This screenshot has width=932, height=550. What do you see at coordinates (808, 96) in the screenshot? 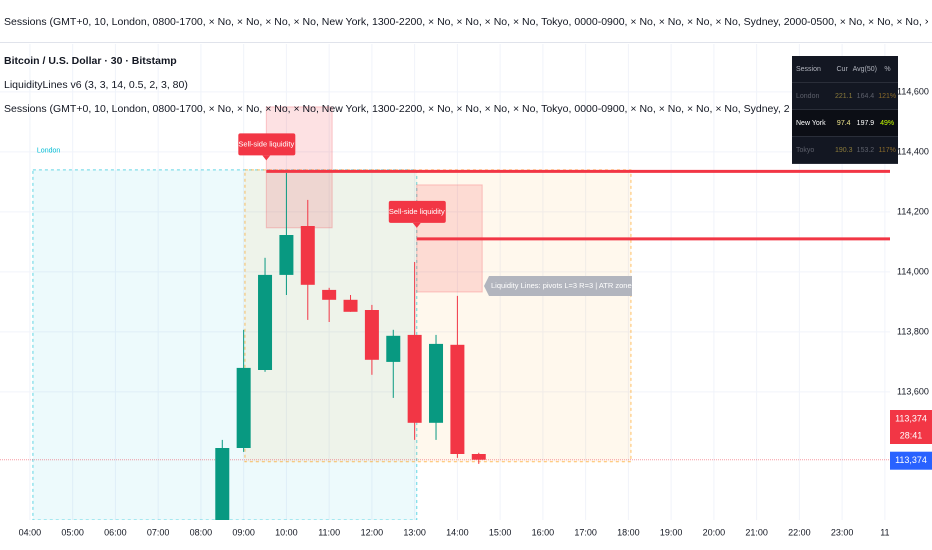
I see `cell: London` at bounding box center [808, 96].